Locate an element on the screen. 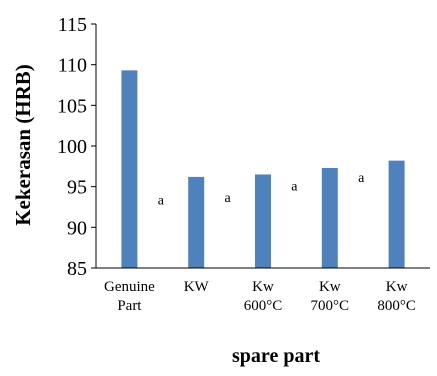 This screenshot has width=437, height=376. x-axis-categories: Genuine Part KW Kw 600°C Kw 700°C Kw 800°C is located at coordinates (260, 296).